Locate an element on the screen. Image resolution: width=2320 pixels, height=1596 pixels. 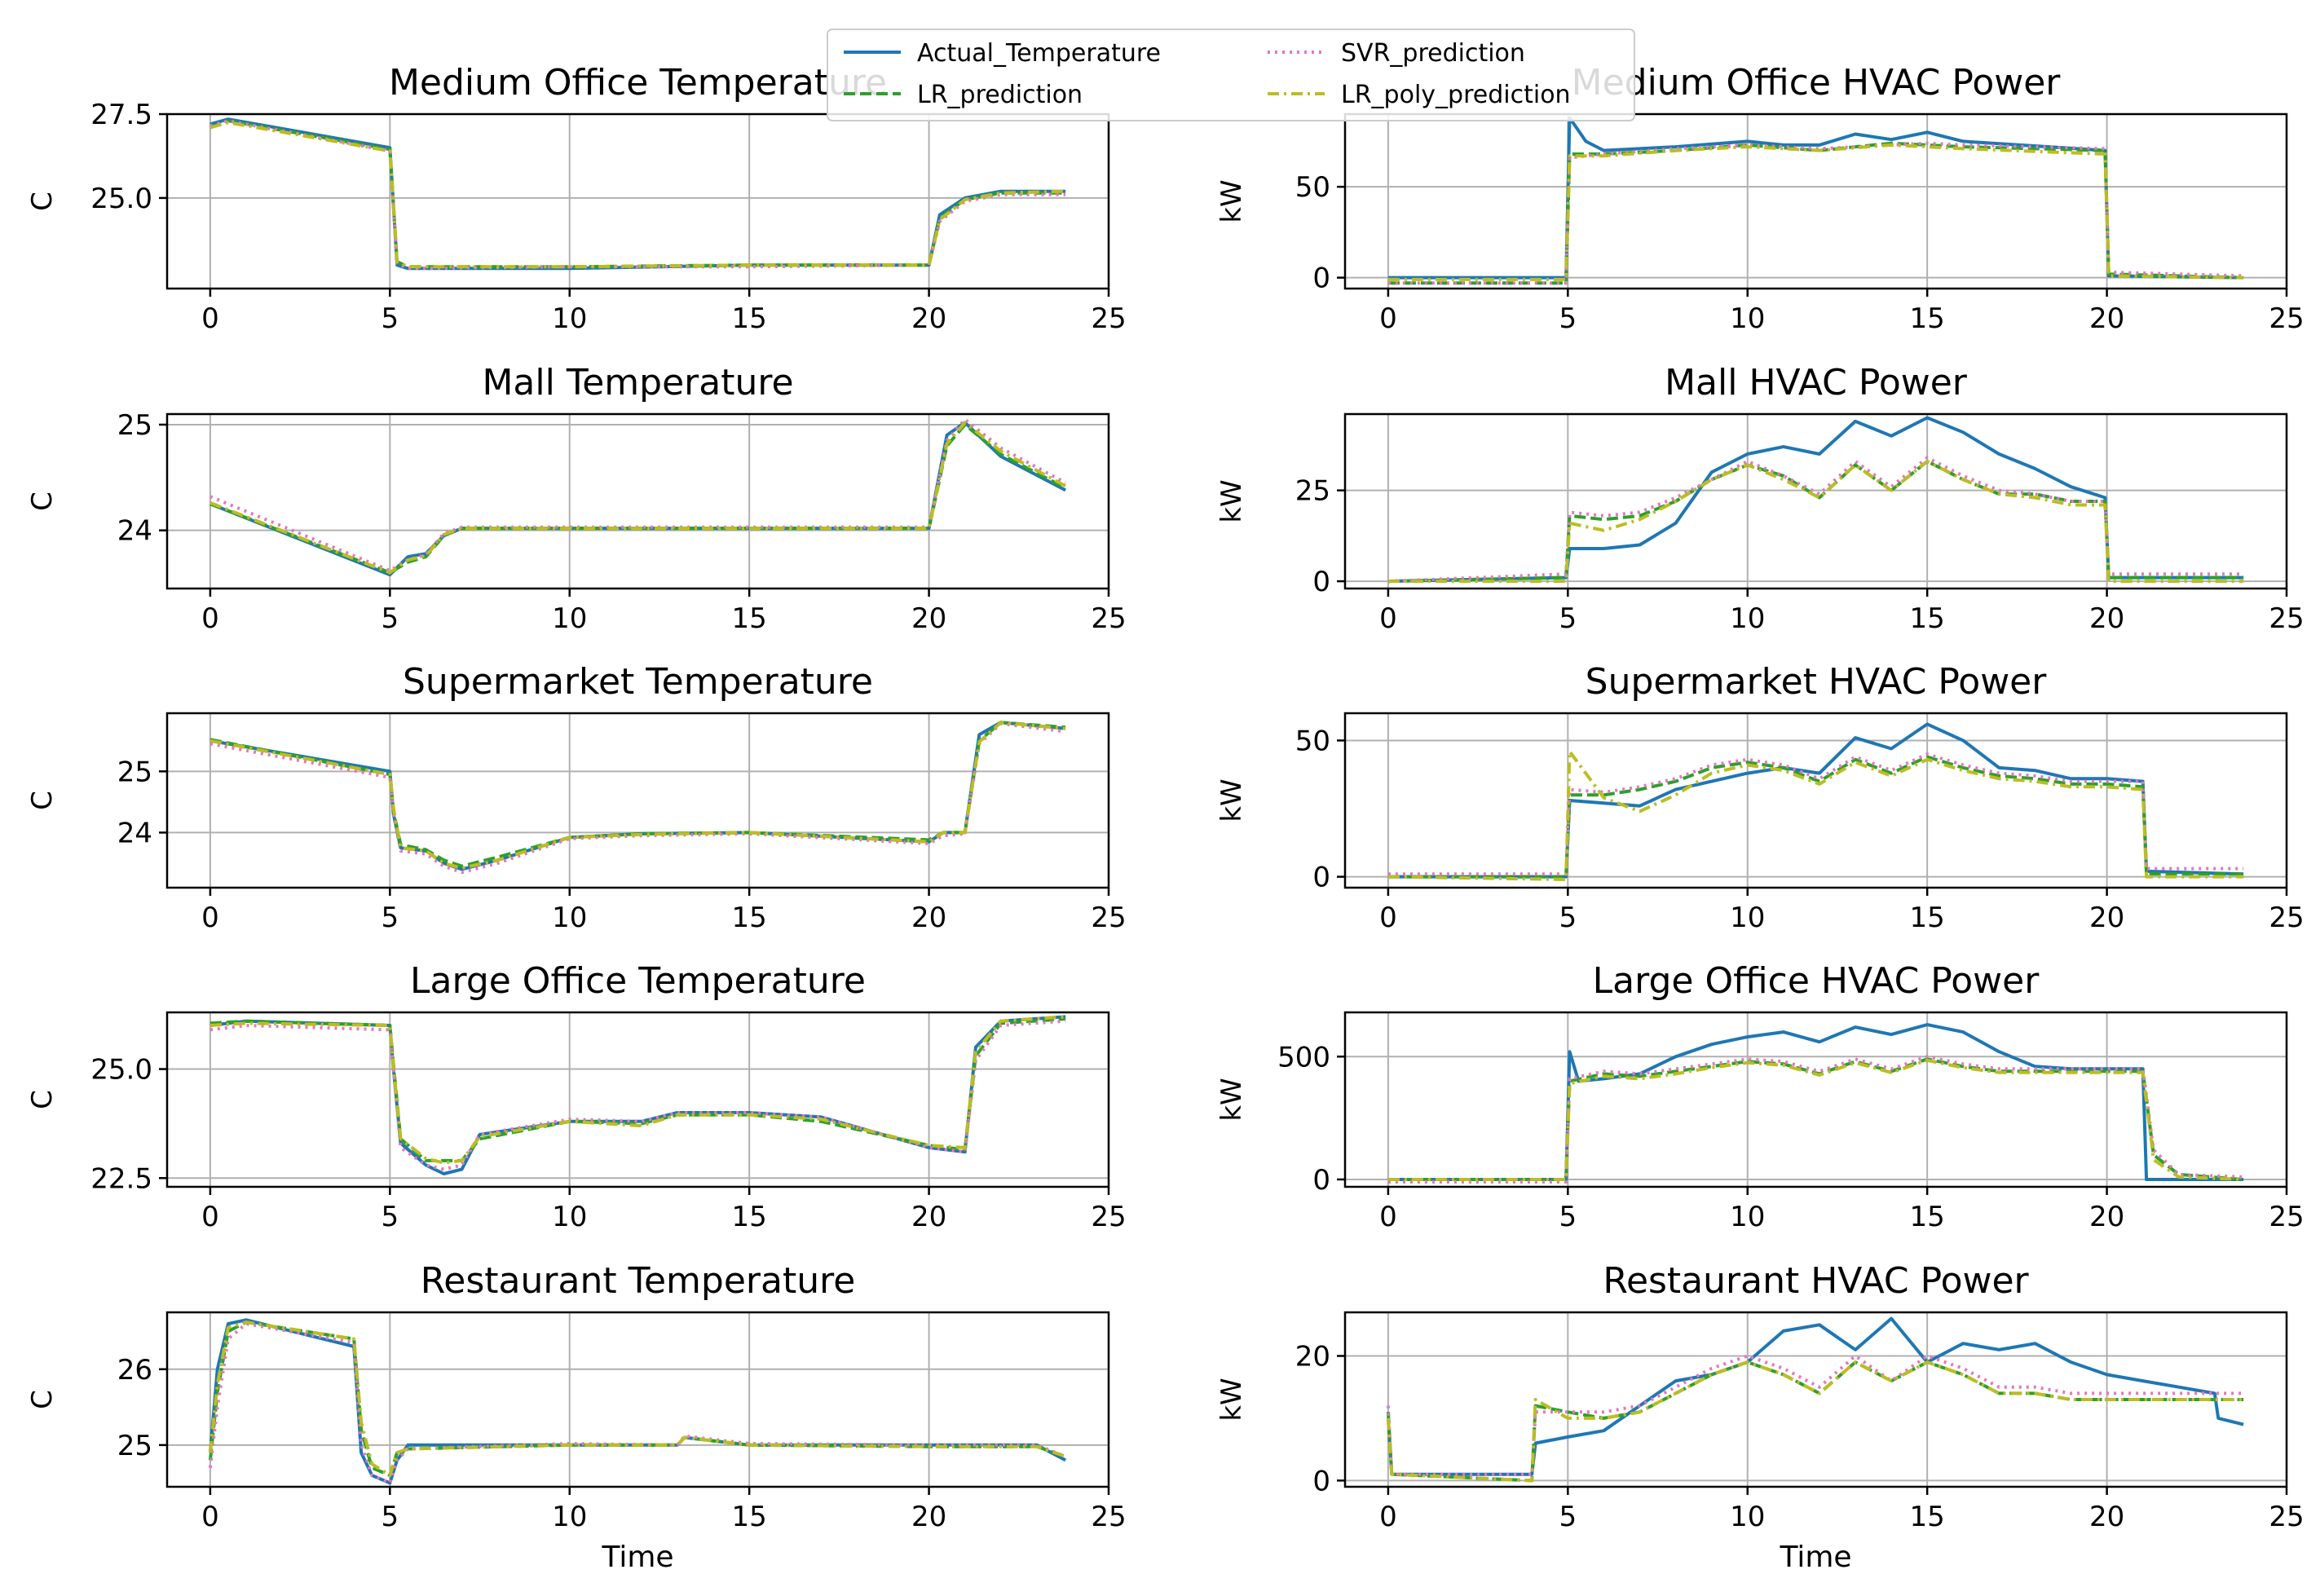
subplot-title: Large Office HVAC Power is located at coordinates (1816, 981).